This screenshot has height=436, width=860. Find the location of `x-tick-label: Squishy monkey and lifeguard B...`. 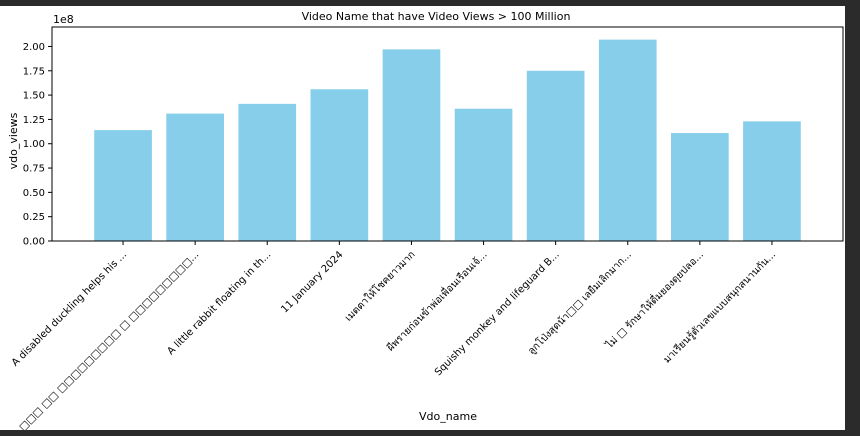

x-tick-label: Squishy monkey and lifeguard B... is located at coordinates (497, 313).